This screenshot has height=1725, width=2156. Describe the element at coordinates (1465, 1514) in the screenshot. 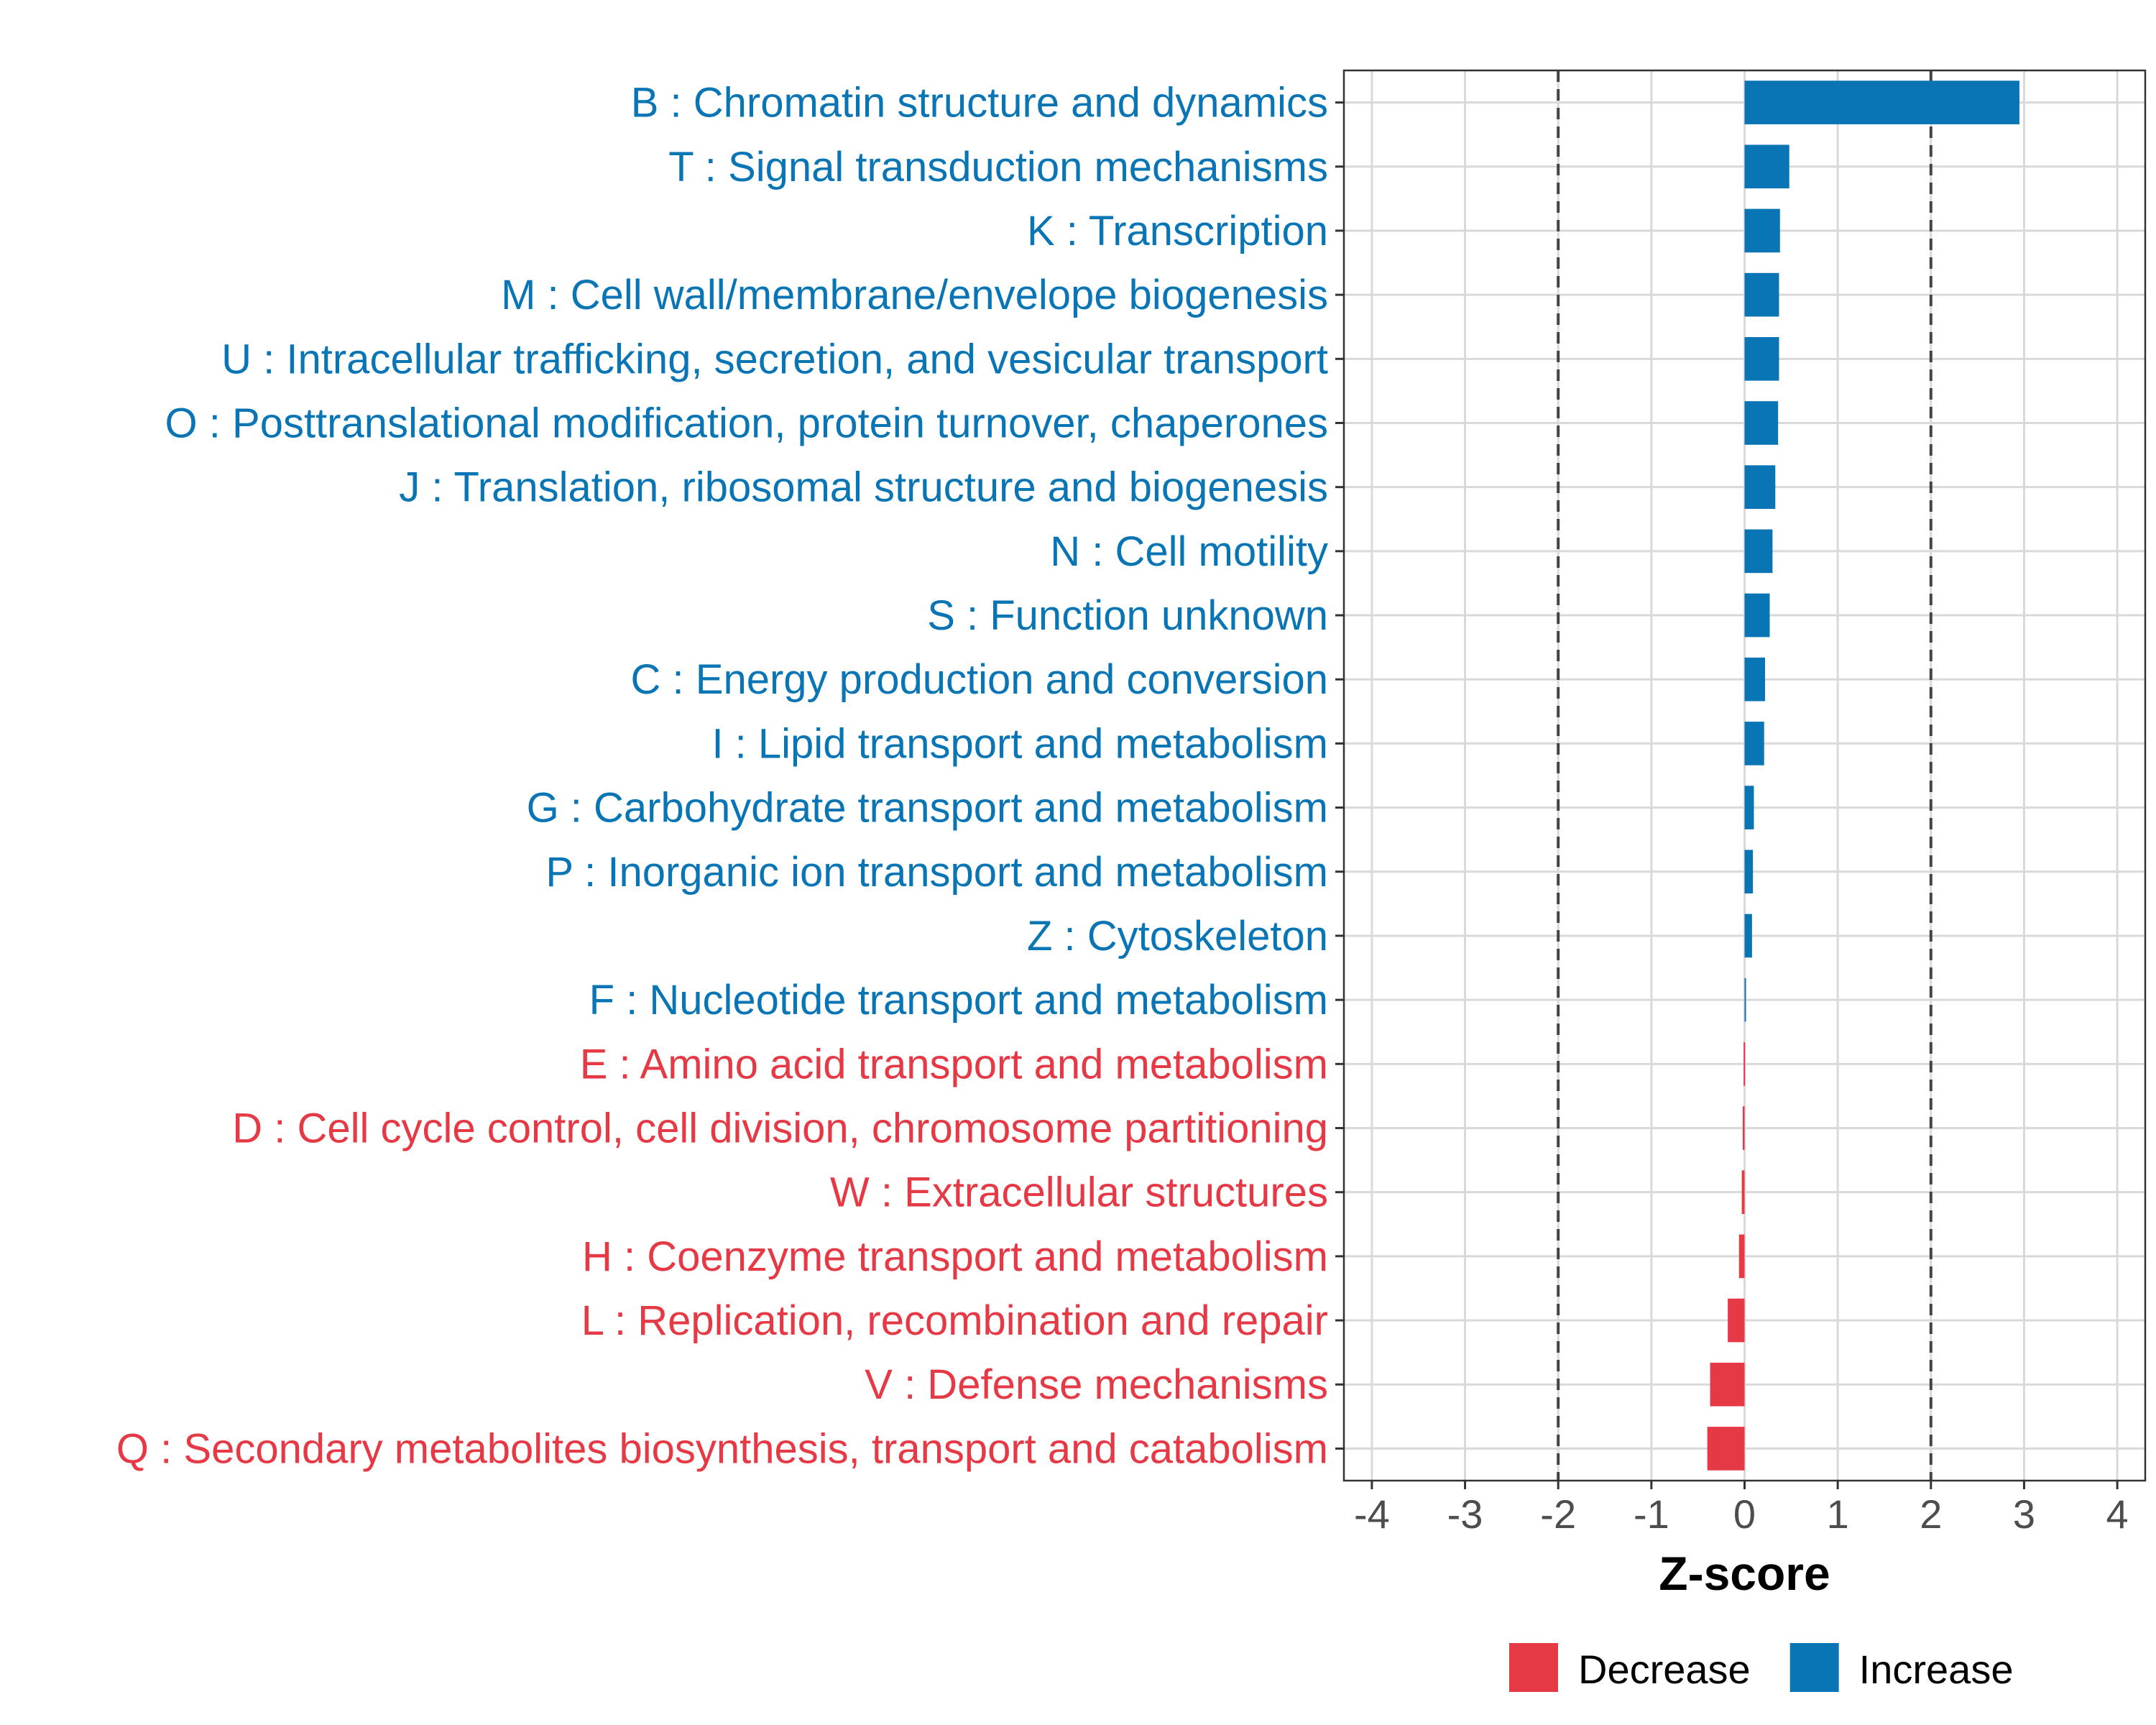

I see `x-tick-label: -3` at that location.